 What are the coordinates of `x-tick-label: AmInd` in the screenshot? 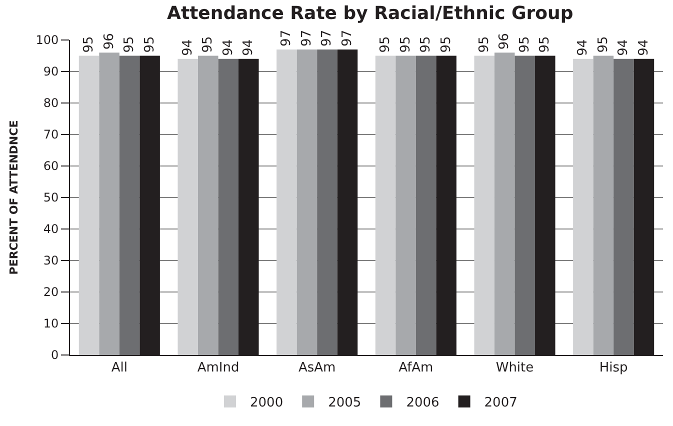 It's located at (218, 368).